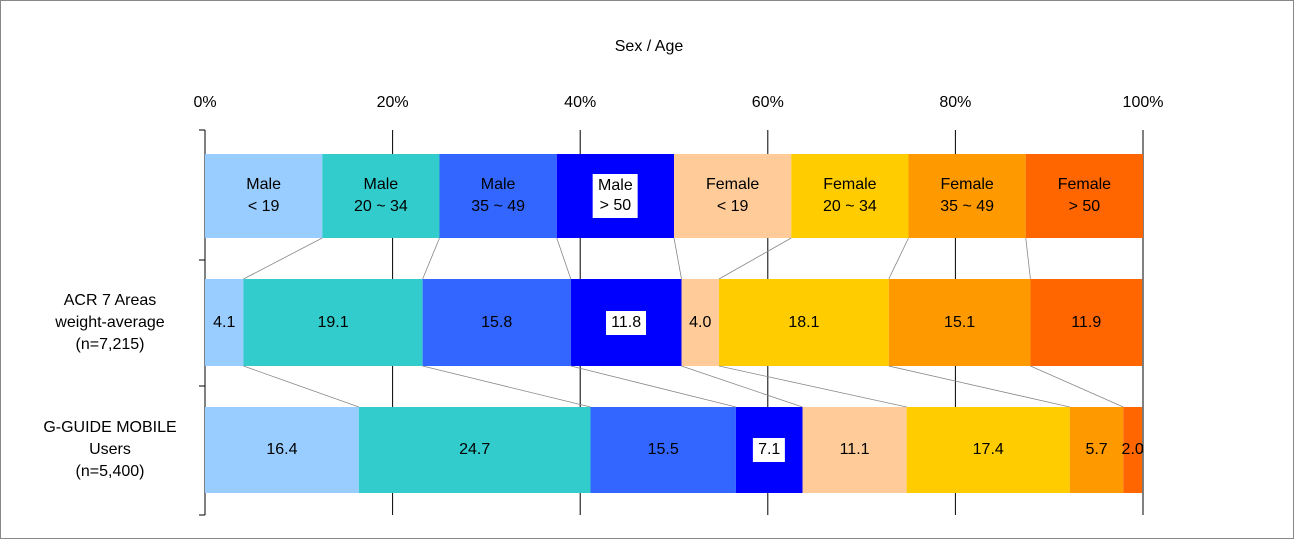 Image resolution: width=1294 pixels, height=539 pixels. I want to click on x-axis-title: Sex / Age, so click(649, 46).